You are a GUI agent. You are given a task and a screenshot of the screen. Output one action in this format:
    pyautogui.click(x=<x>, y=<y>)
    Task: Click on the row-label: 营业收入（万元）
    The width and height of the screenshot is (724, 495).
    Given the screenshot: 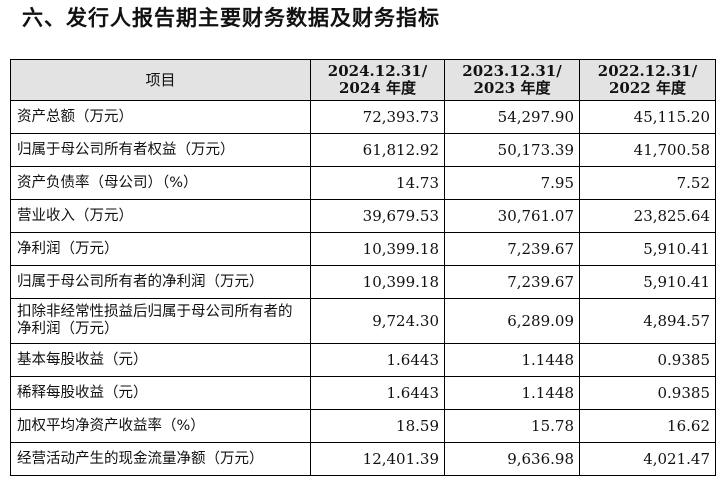 What is the action you would take?
    pyautogui.click(x=160, y=216)
    